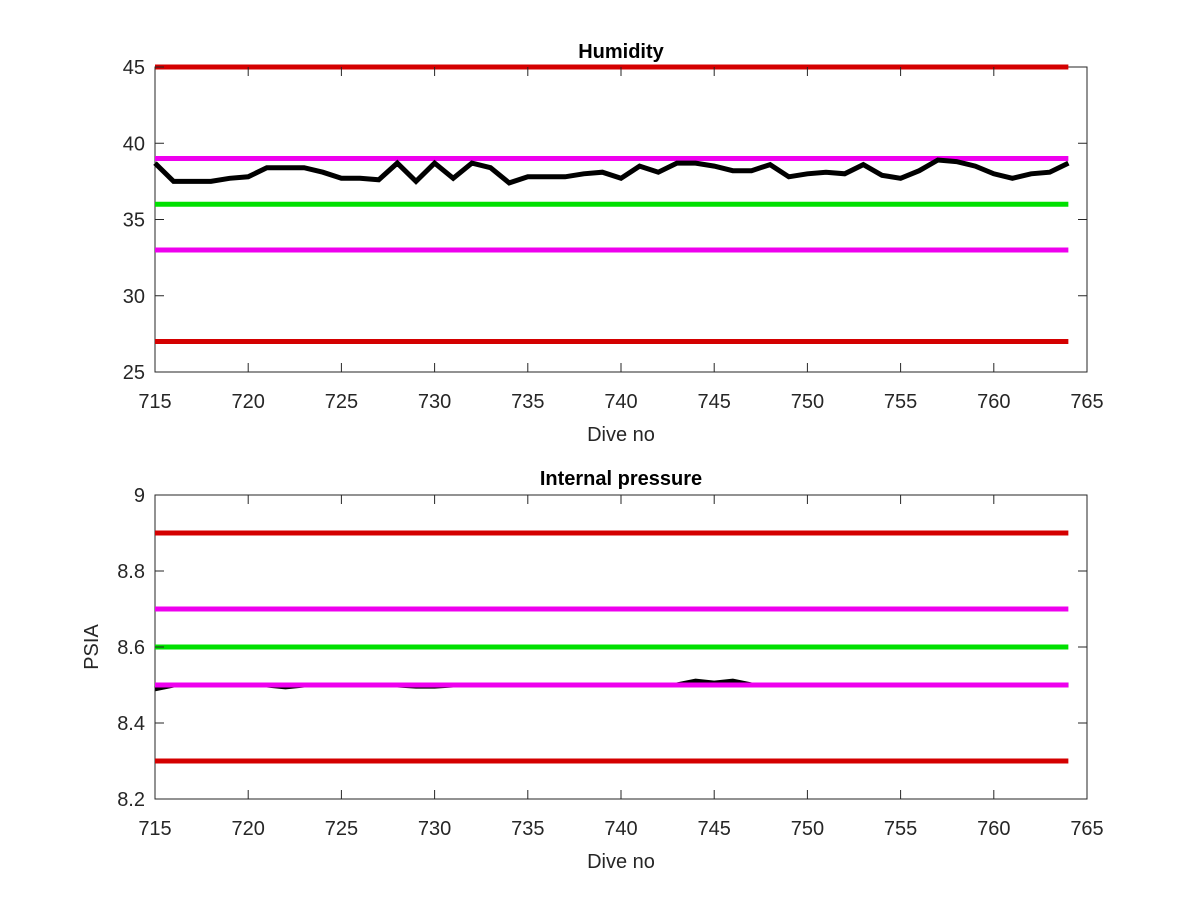 Image resolution: width=1200 pixels, height=900 pixels. Describe the element at coordinates (621, 52) in the screenshot. I see `humidity-title: Humidity` at that location.